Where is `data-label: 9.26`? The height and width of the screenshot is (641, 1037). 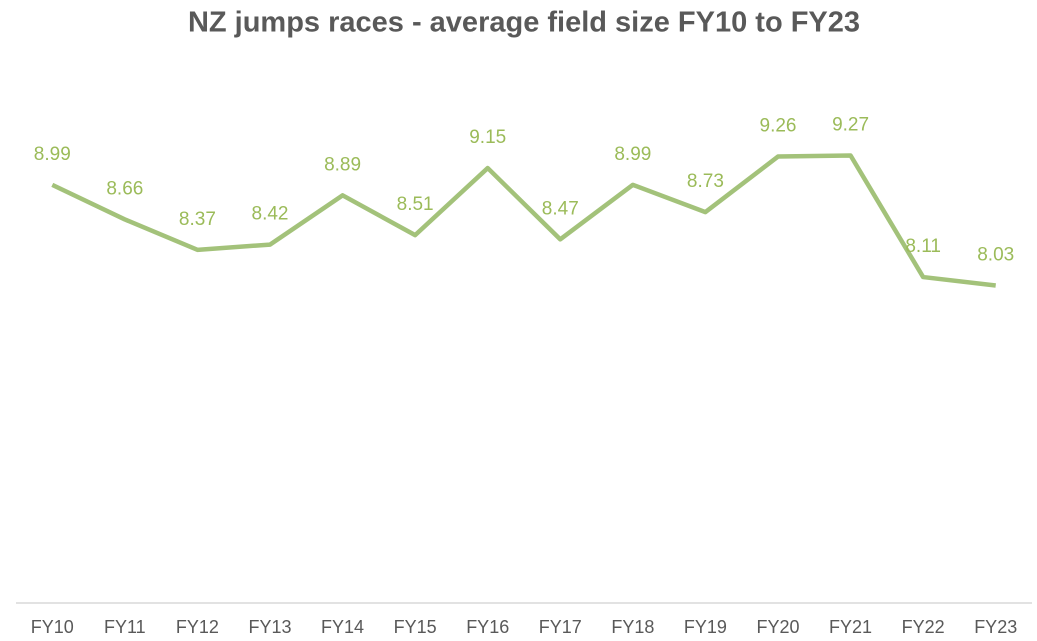
data-label: 9.26 is located at coordinates (778, 126).